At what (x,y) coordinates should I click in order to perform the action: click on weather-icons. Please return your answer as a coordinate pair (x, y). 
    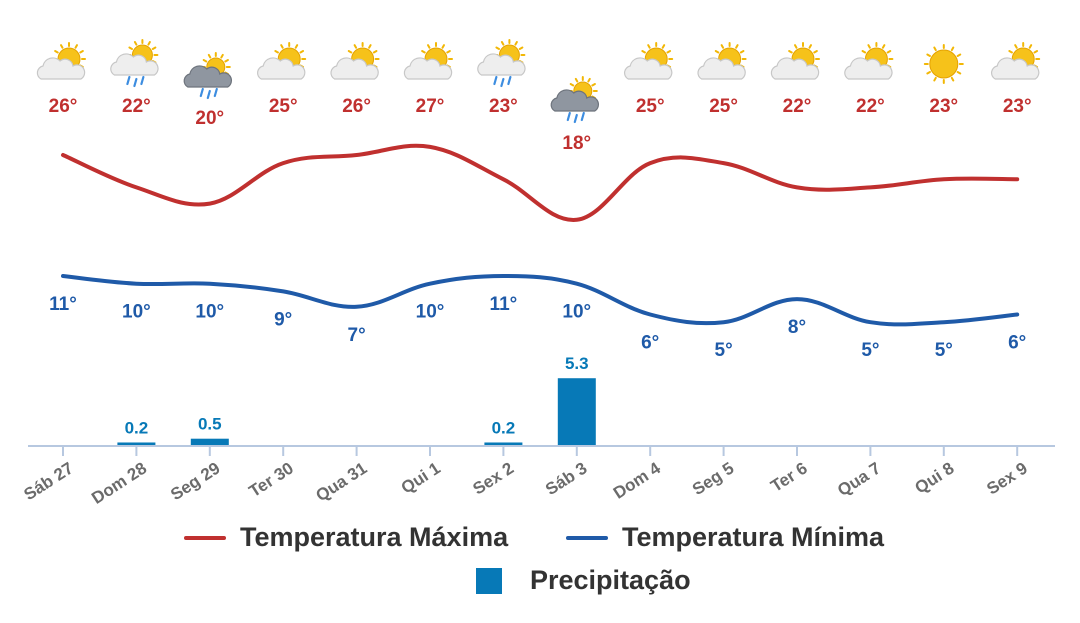
    Looking at the image, I should click on (538, 81).